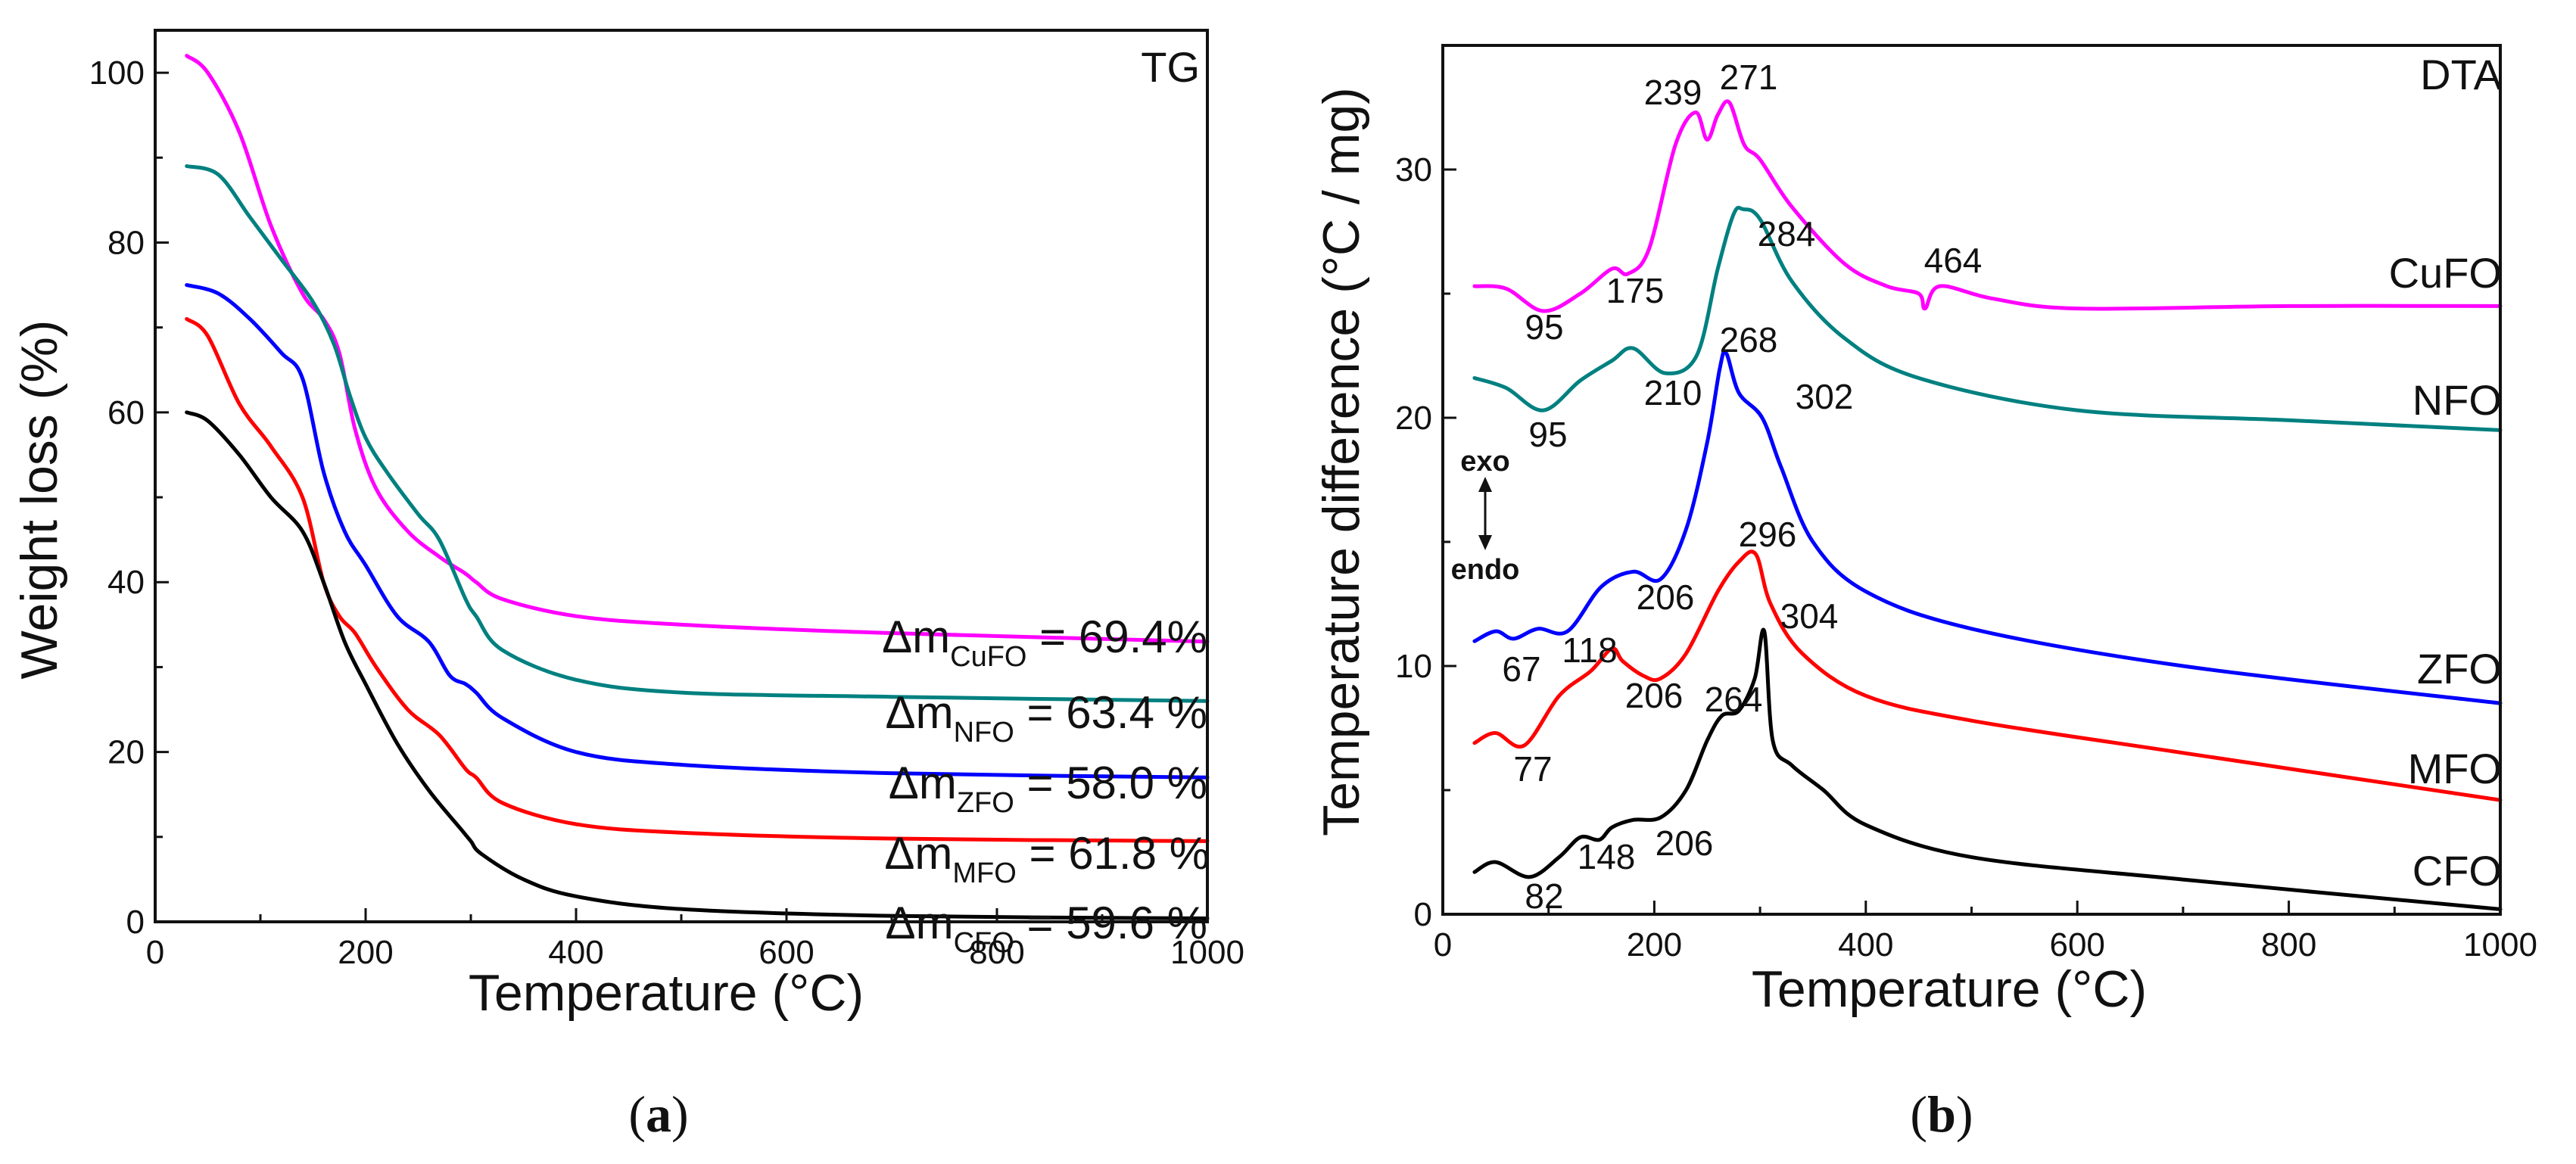 The height and width of the screenshot is (1164, 2576). Describe the element at coordinates (1521, 669) in the screenshot. I see `dta-peak-label-zfo-67: 67` at that location.